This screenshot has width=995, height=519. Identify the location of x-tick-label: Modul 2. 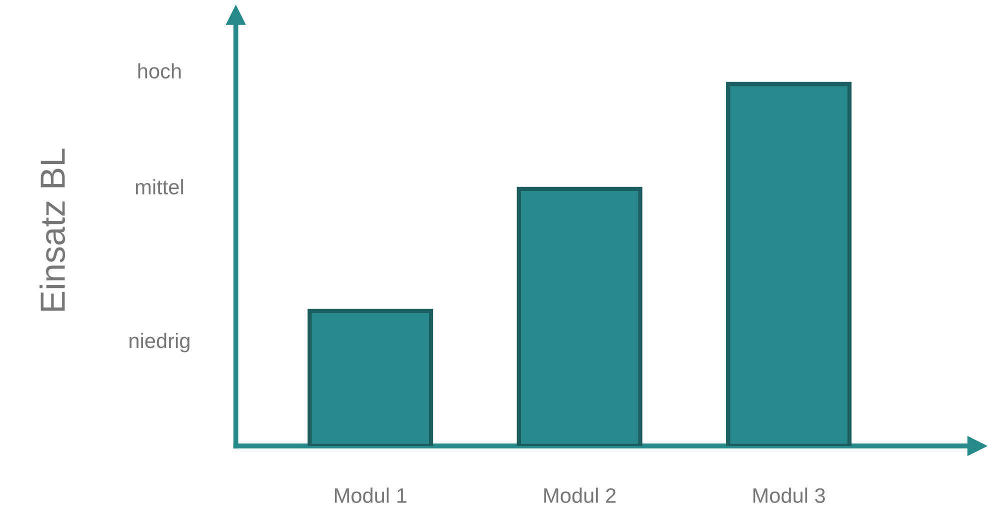
(580, 495).